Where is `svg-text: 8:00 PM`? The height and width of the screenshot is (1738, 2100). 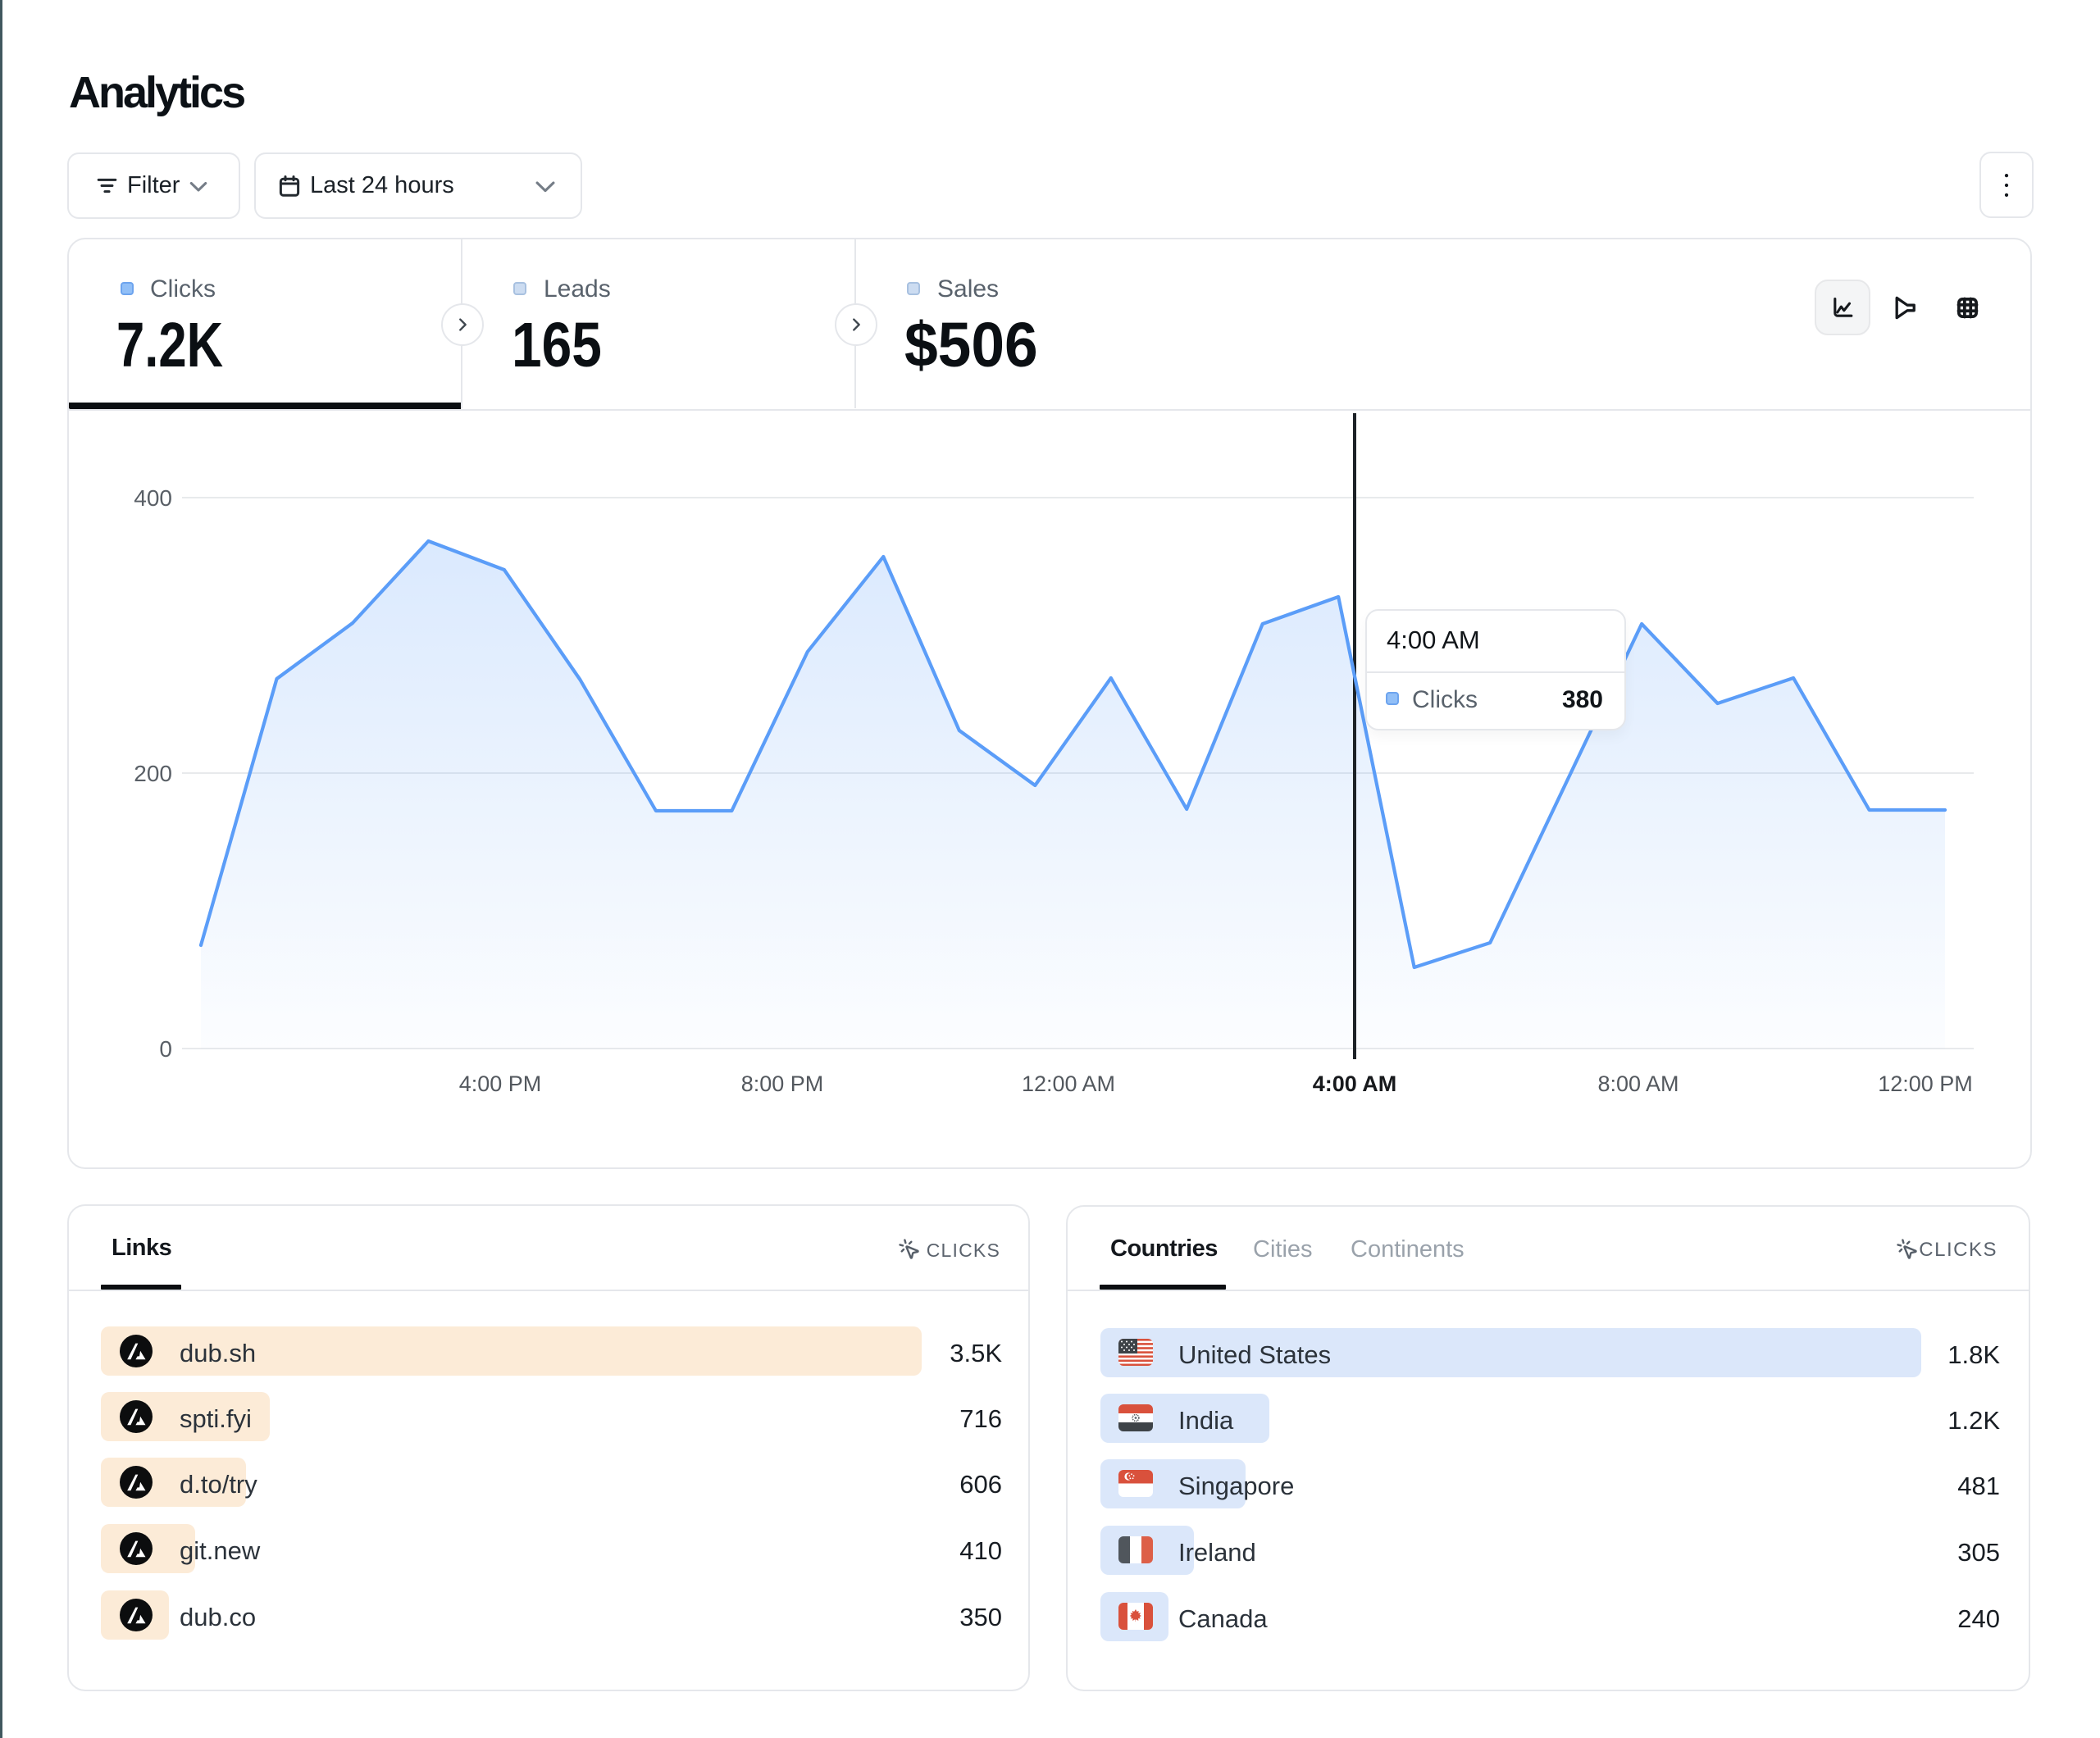
svg-text: 8:00 PM is located at coordinates (782, 1083).